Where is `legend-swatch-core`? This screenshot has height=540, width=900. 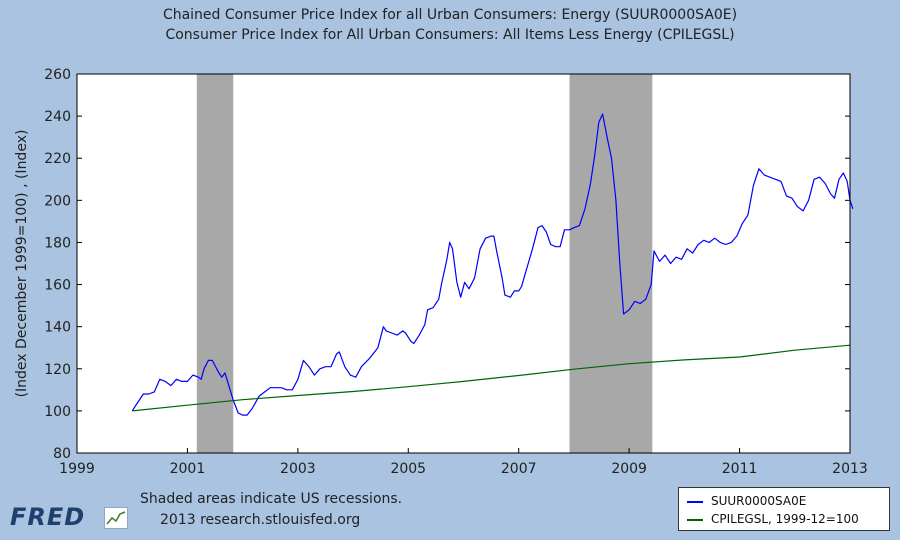 legend-swatch-core is located at coordinates (695, 519).